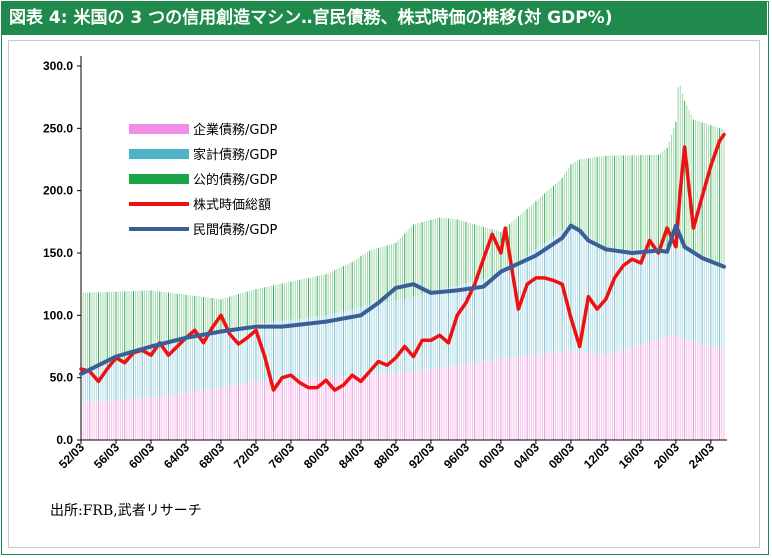 This screenshot has width=772, height=558. I want to click on y-tick-label: 200.0, so click(58, 191).